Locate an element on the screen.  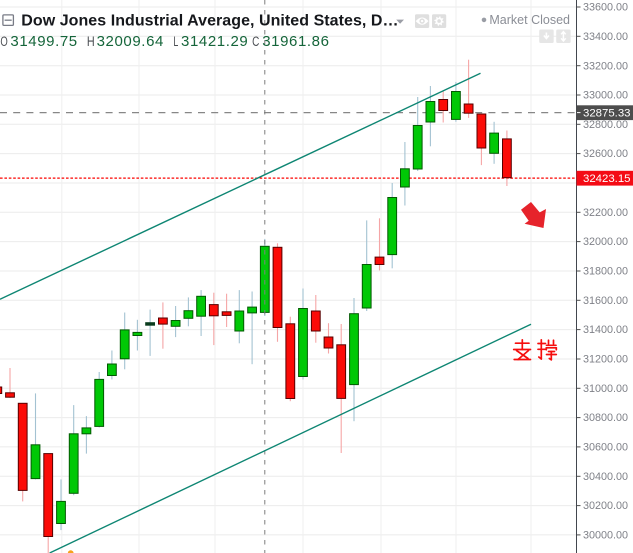
svg-text: 33400.00 is located at coordinates (605, 37).